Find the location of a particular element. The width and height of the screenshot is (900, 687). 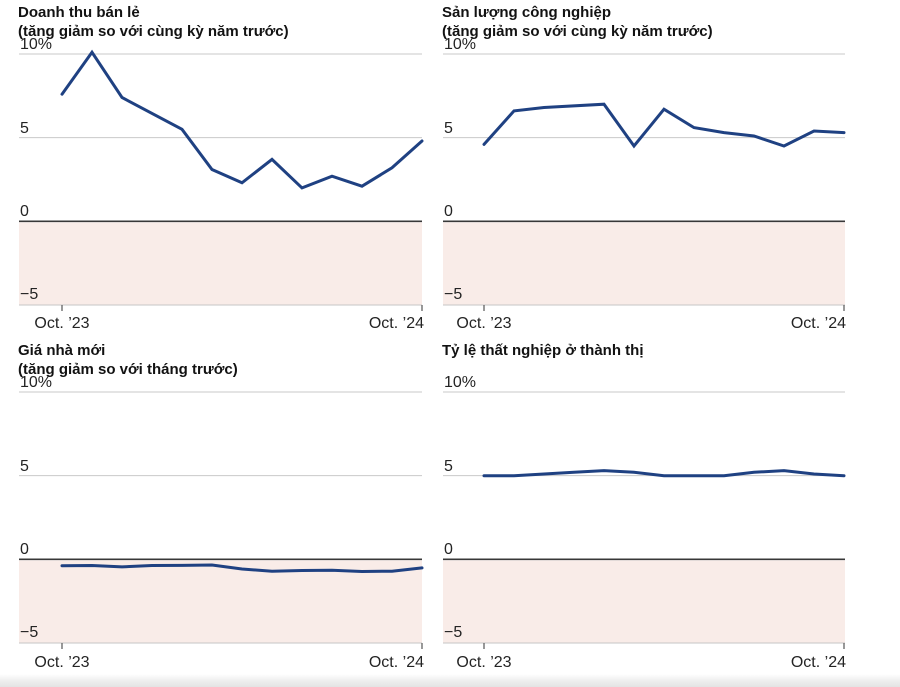

urban-unemployment-title: Tỷ lệ thất nghiệp ở thành thị is located at coordinates (543, 350).